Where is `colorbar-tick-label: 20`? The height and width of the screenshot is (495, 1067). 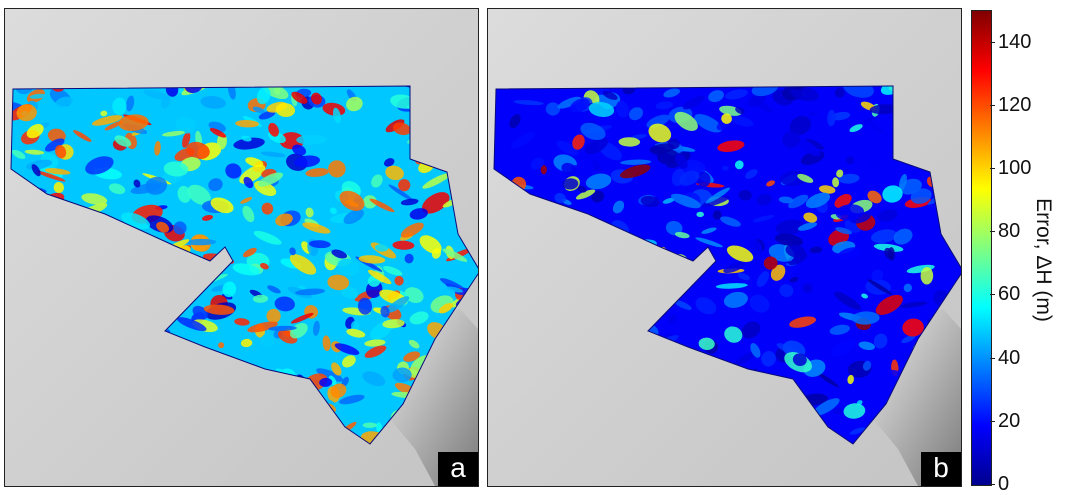 colorbar-tick-label: 20 is located at coordinates (1009, 420).